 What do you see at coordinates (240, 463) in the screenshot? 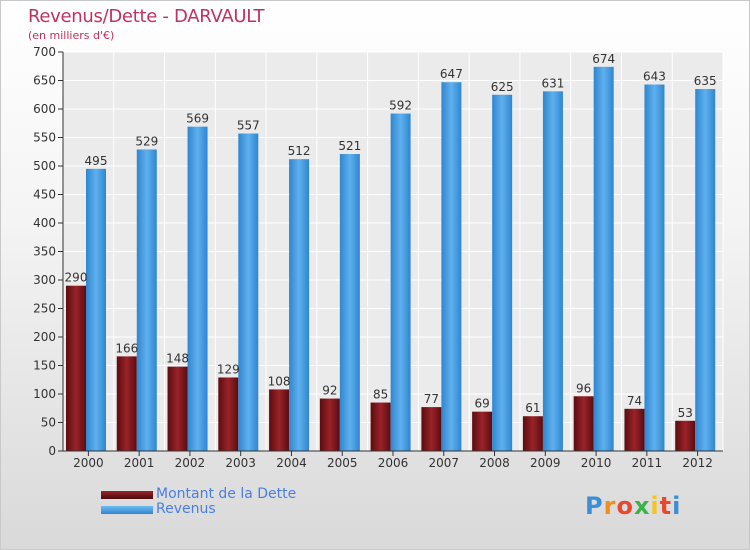
I see `x-tick-label: 2003` at bounding box center [240, 463].